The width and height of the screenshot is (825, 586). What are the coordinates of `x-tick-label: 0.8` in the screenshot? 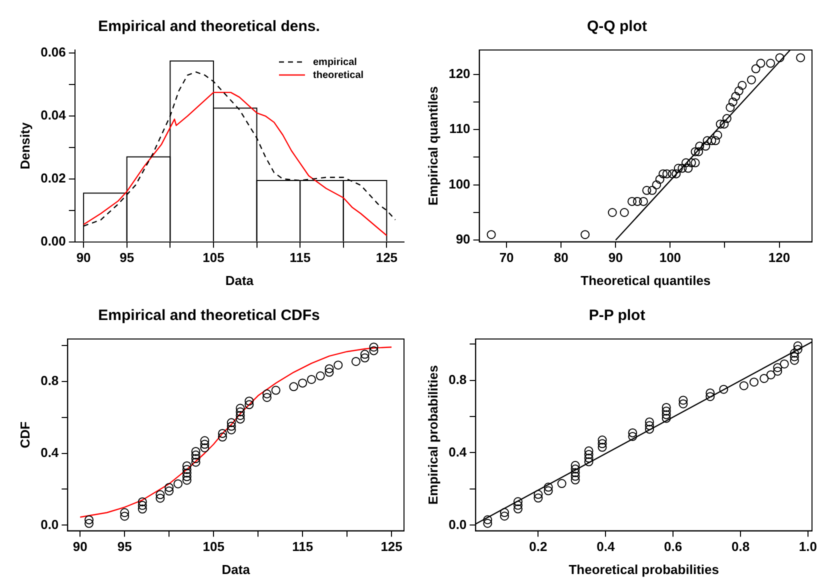 It's located at (740, 546).